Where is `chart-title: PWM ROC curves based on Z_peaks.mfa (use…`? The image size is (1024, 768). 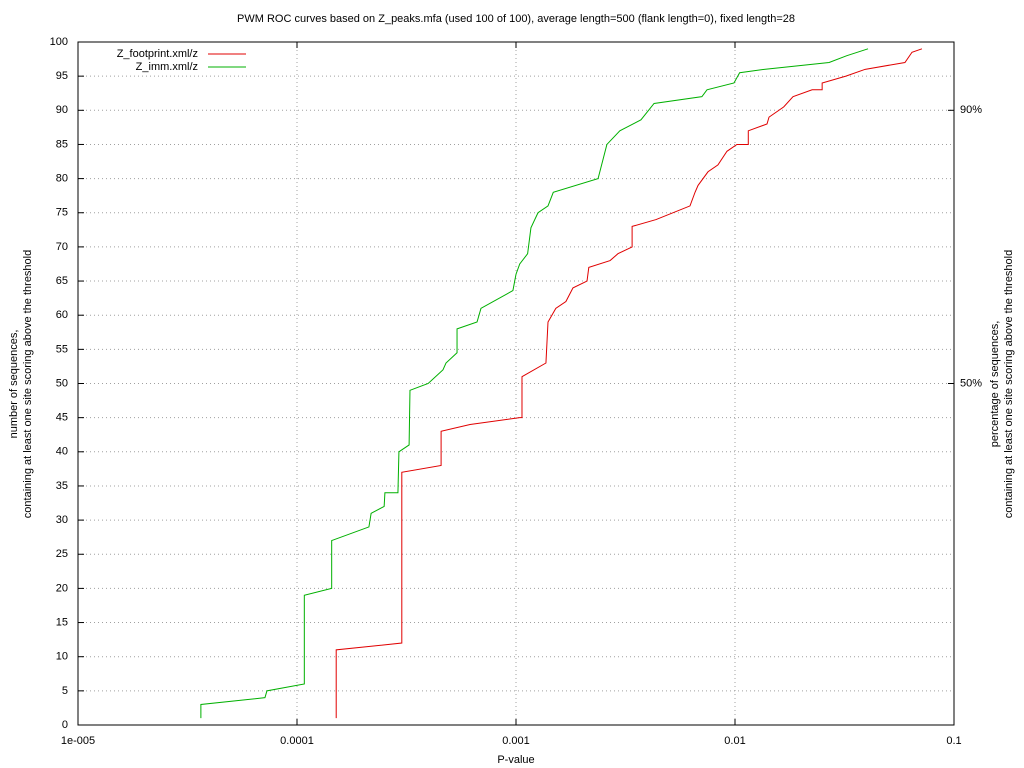
chart-title: PWM ROC curves based on Z_peaks.mfa (use… is located at coordinates (516, 19).